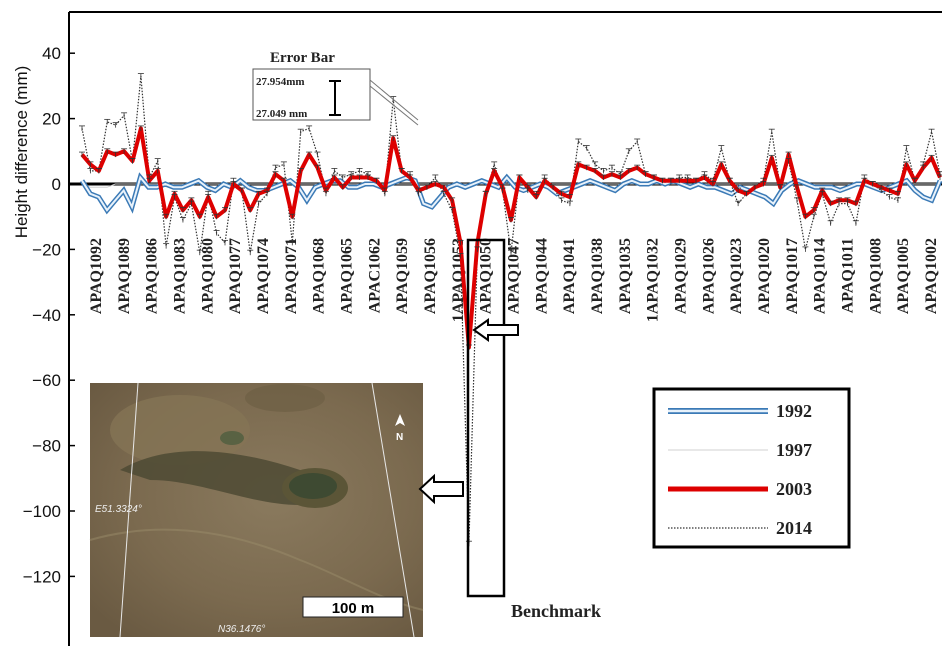 The height and width of the screenshot is (646, 942). Describe the element at coordinates (875, 276) in the screenshot. I see `x-tick-label: APAQ1008` at that location.